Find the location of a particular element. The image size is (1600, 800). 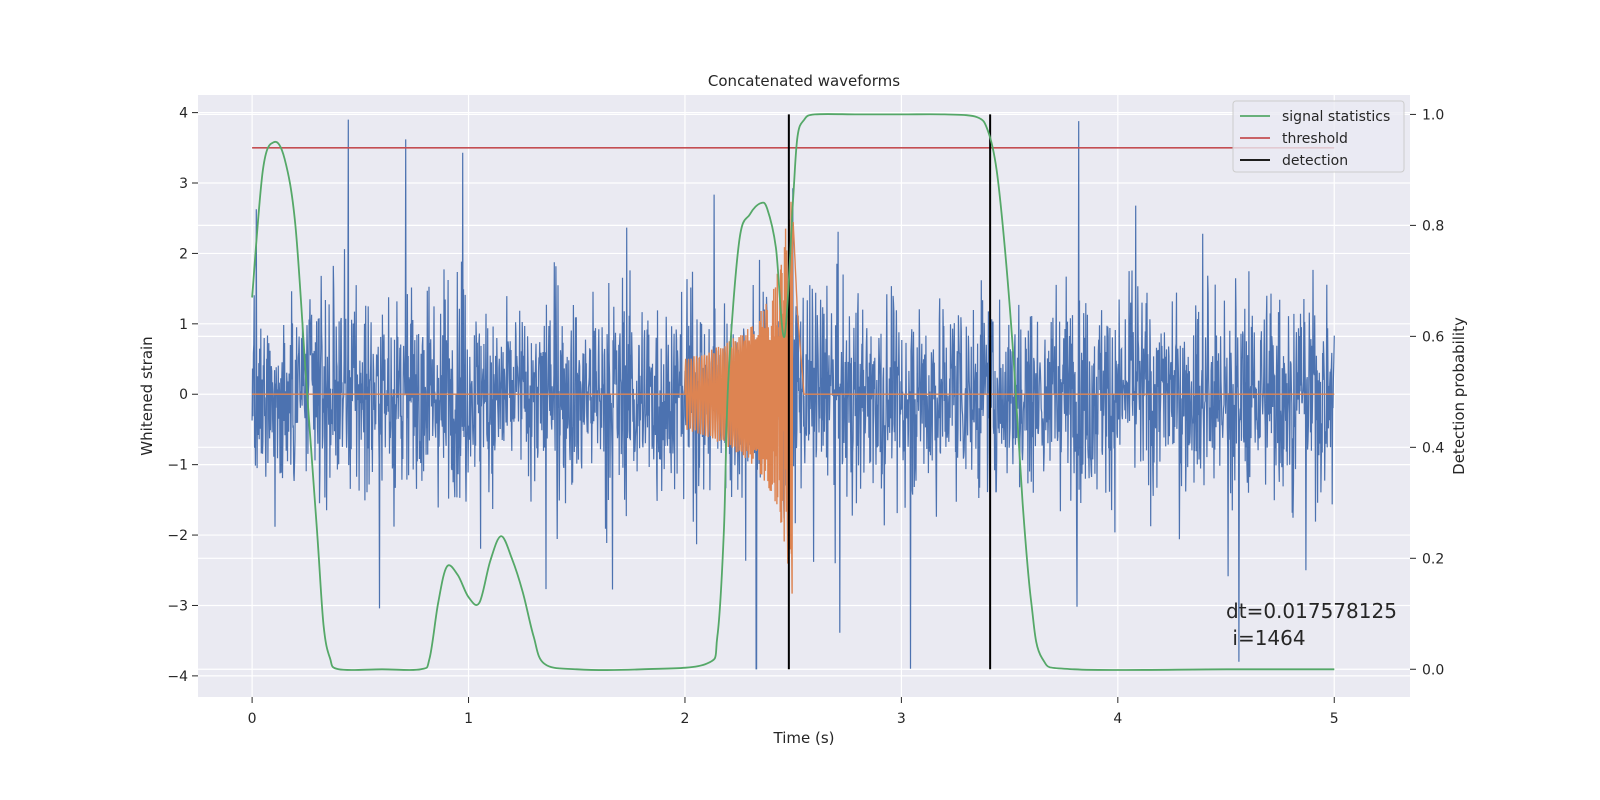

x-tick-label: 3 is located at coordinates (901, 719).